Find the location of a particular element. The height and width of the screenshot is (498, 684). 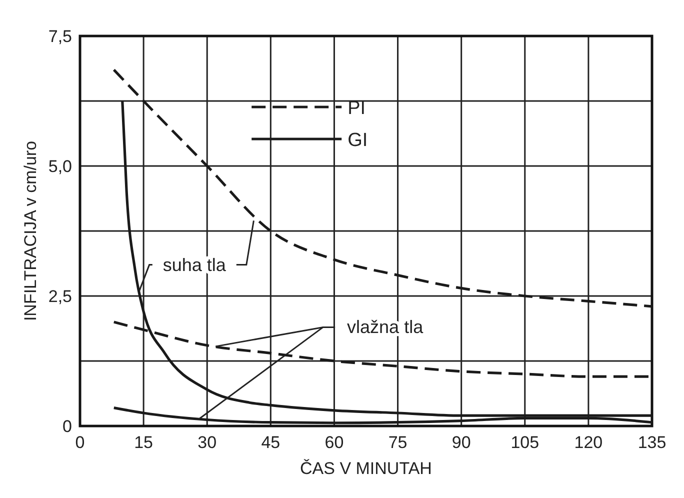

y-tick-label: 0 is located at coordinates (67, 426).